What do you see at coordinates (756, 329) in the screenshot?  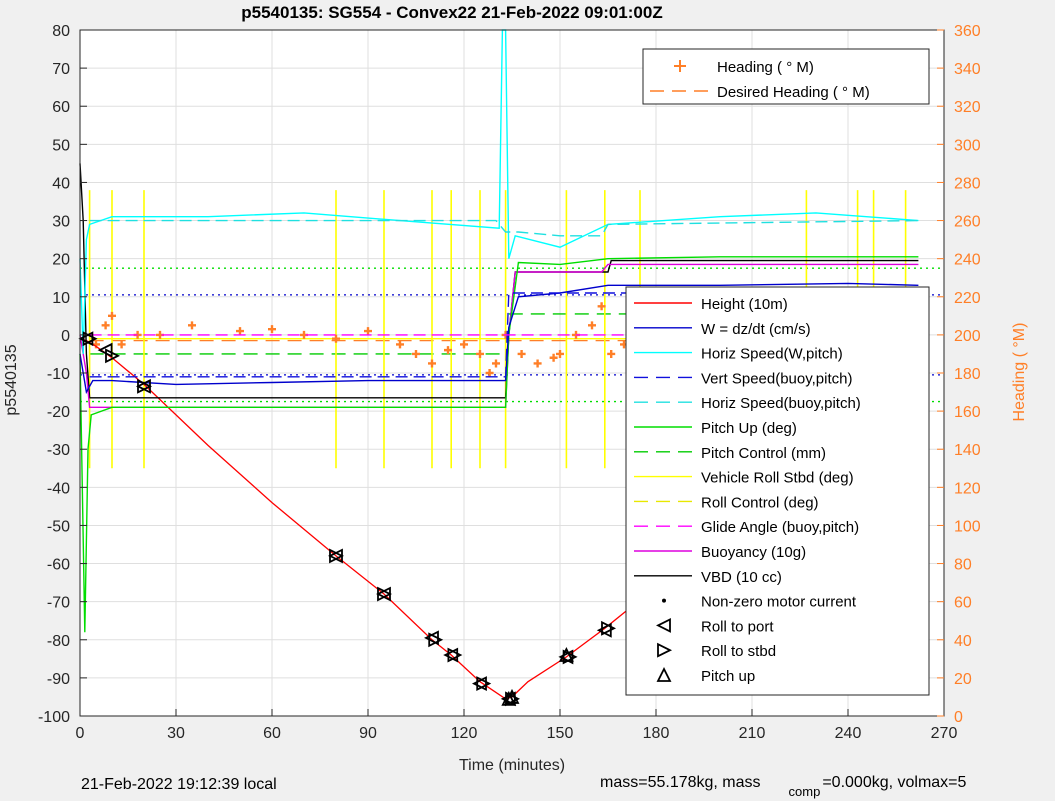 I see `legend-label: W = dz/dt (cm/s)` at bounding box center [756, 329].